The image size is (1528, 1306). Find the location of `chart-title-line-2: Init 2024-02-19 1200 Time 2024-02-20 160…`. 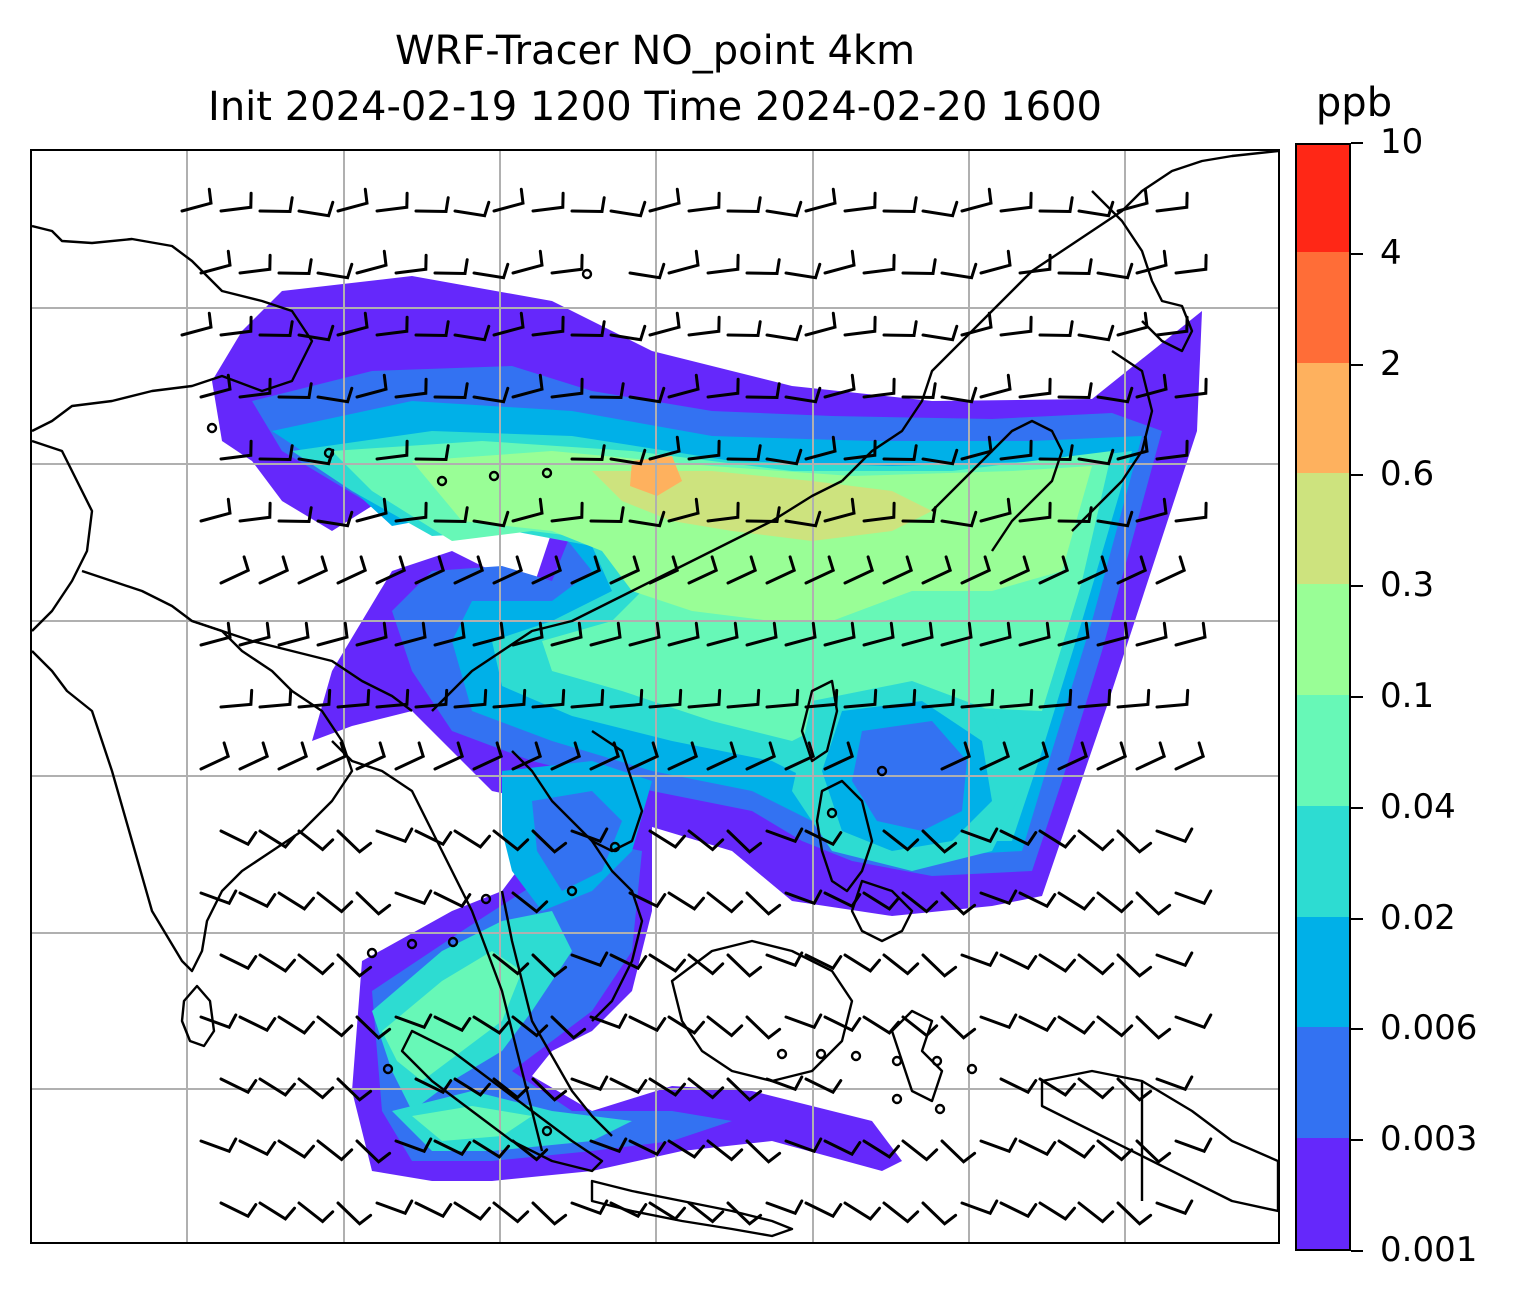

chart-title-line-2: Init 2024-02-19 1200 Time 2024-02-20 160… is located at coordinates (655, 107).